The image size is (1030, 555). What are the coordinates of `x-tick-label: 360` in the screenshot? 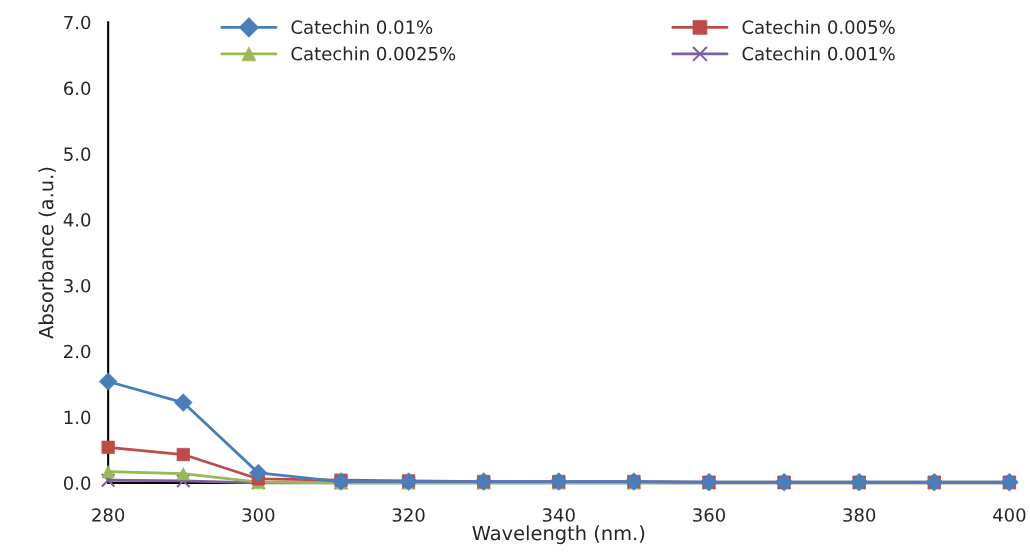 It's located at (709, 515).